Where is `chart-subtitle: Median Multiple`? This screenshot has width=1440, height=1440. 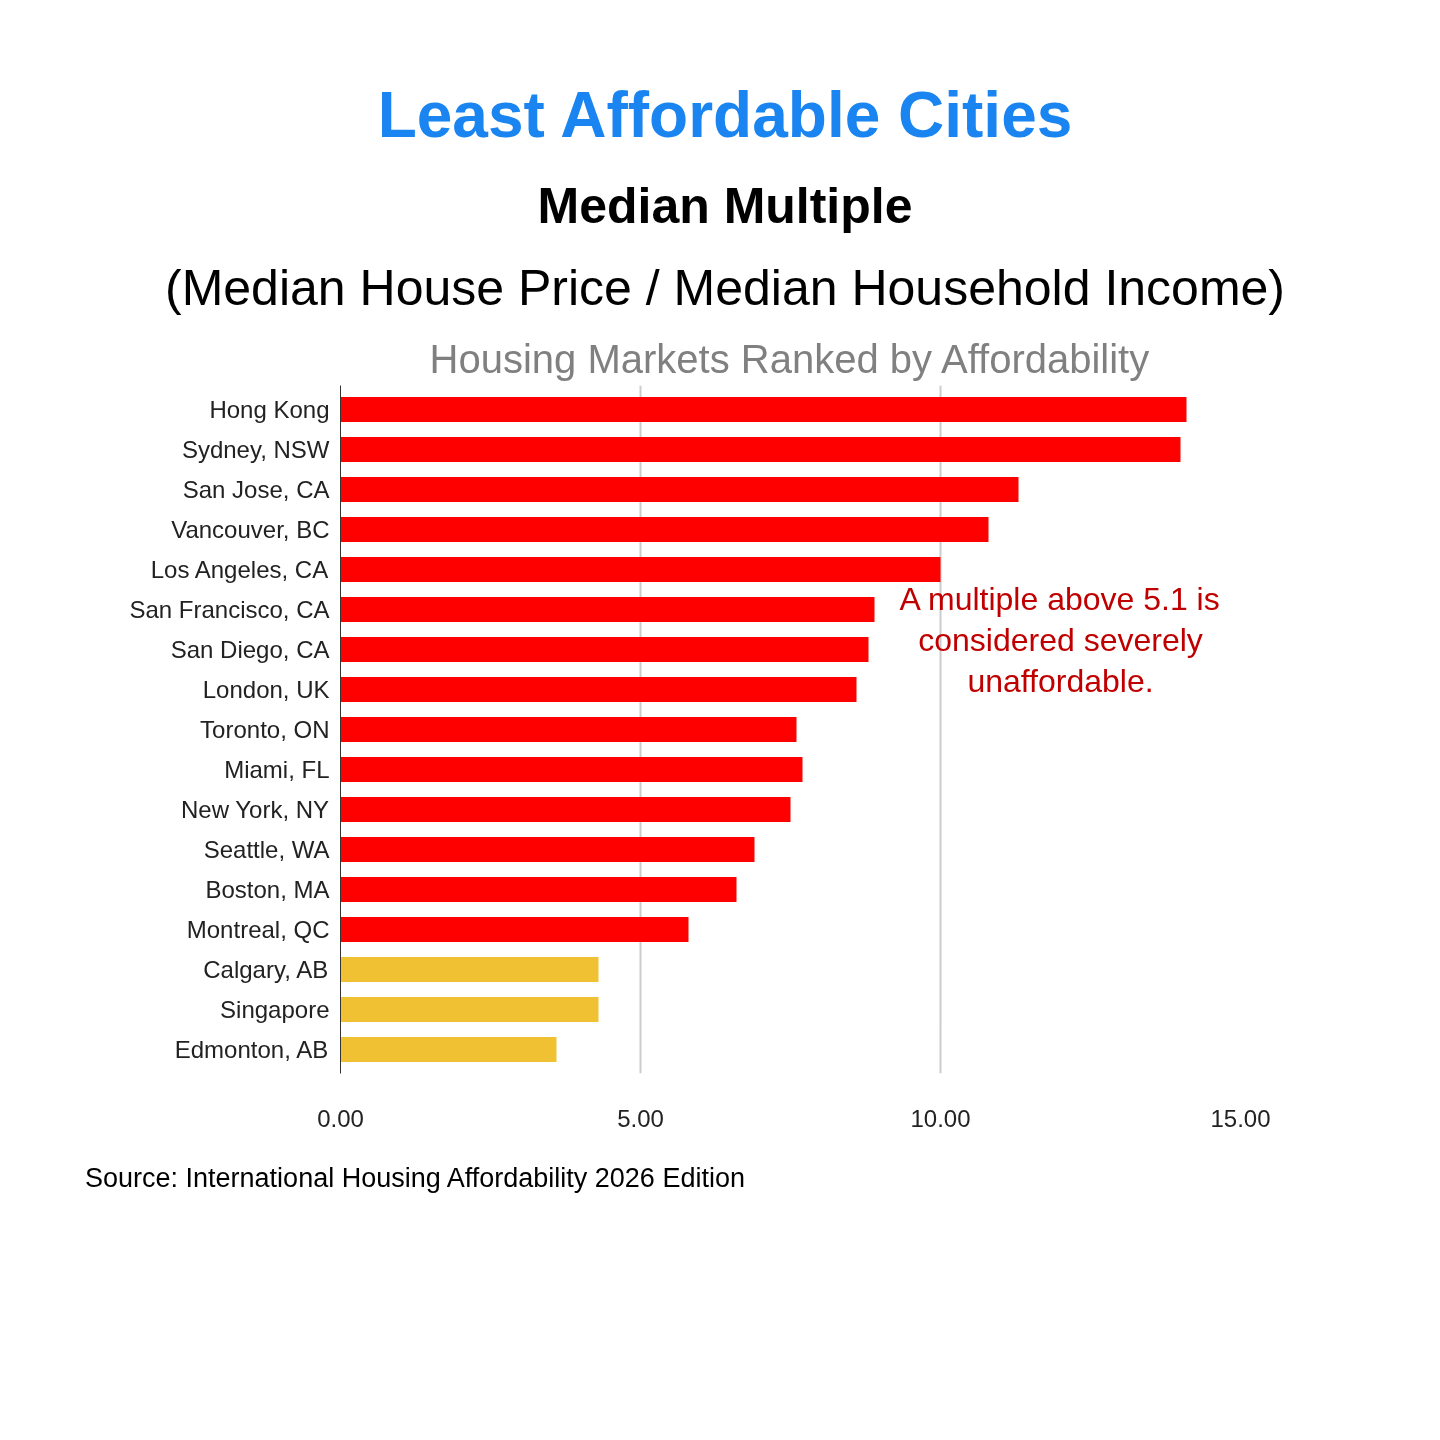 chart-subtitle: Median Multiple is located at coordinates (725, 207).